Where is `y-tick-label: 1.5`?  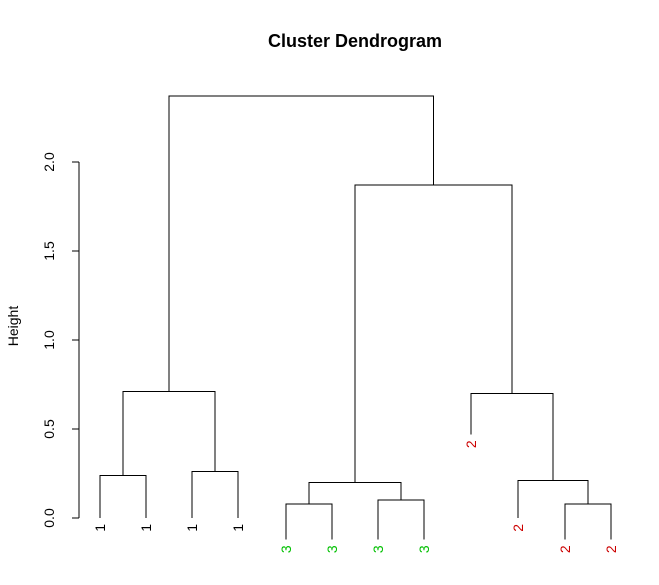 y-tick-label: 1.5 is located at coordinates (49, 251).